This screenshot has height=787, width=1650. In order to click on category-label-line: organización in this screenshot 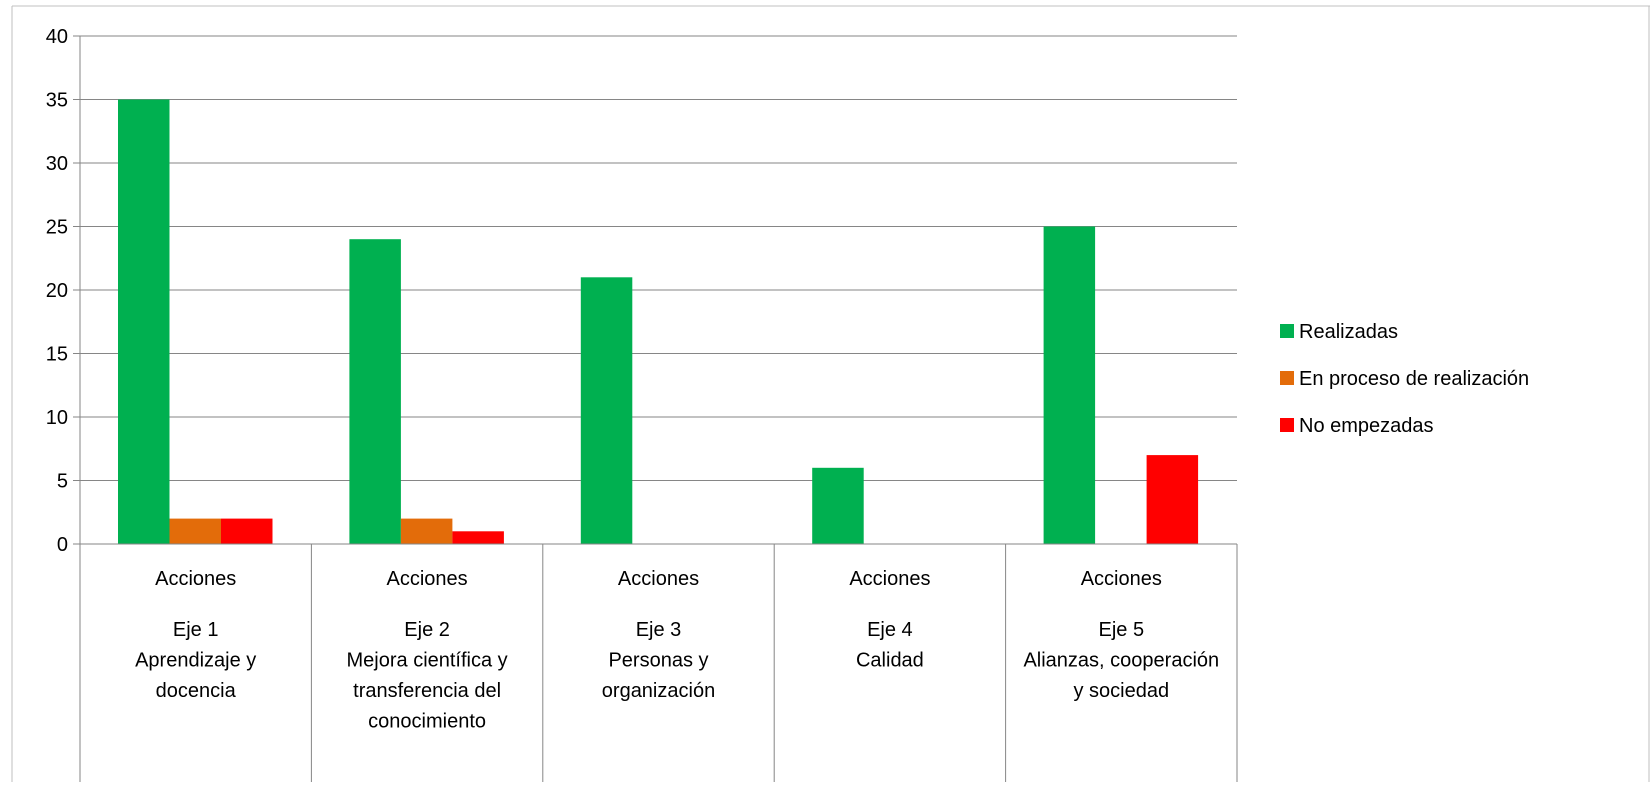, I will do `click(658, 691)`.